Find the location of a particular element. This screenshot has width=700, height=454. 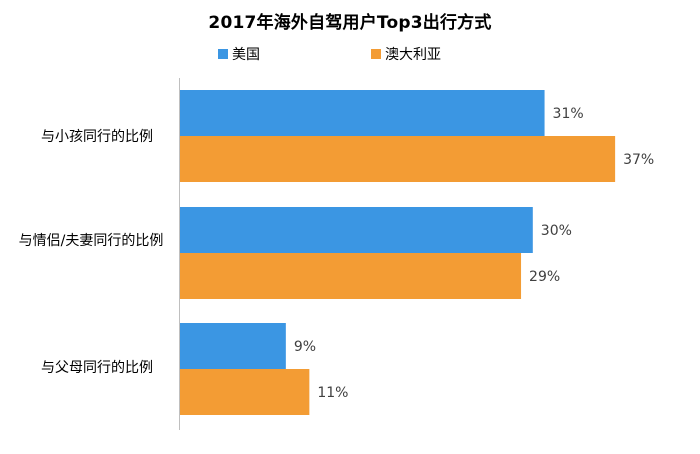

category-label-children: 与小孩同行的比例 is located at coordinates (97, 137).